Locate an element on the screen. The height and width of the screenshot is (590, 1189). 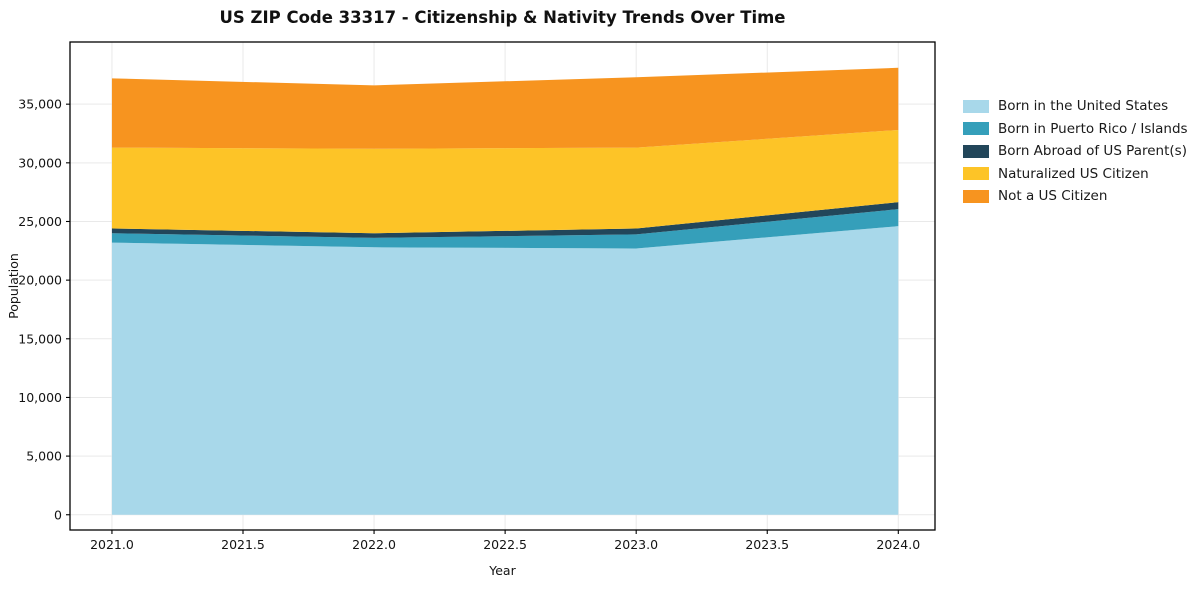
x-tick-label: 2021.0 is located at coordinates (112, 544).